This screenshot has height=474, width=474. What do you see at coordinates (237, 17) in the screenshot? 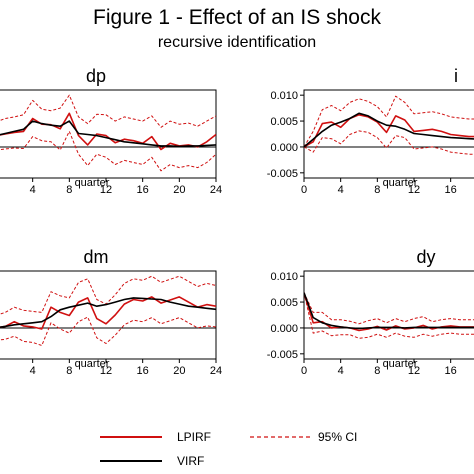
I see `figure-title: Figure 1 - Effect of an IS shock` at bounding box center [237, 17].